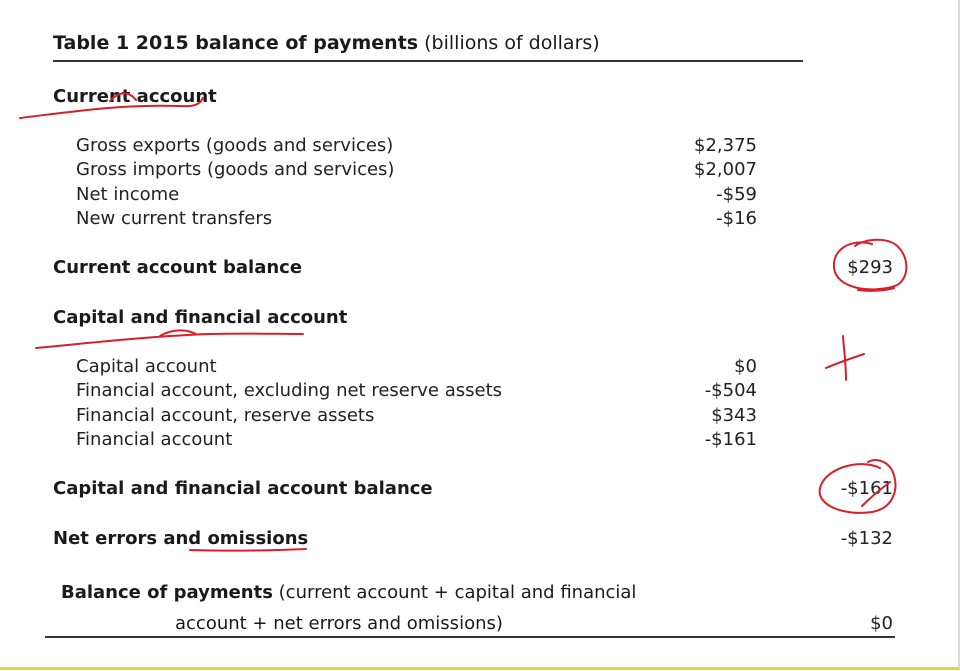 This screenshot has width=960, height=671. I want to click on item-value: -$161, so click(730, 439).